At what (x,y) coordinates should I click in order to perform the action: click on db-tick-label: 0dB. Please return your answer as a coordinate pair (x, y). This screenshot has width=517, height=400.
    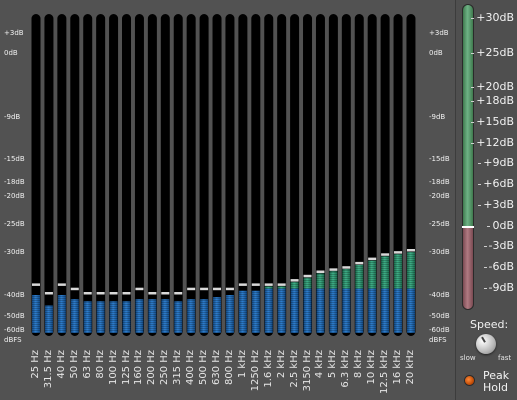
    Looking at the image, I should click on (11, 53).